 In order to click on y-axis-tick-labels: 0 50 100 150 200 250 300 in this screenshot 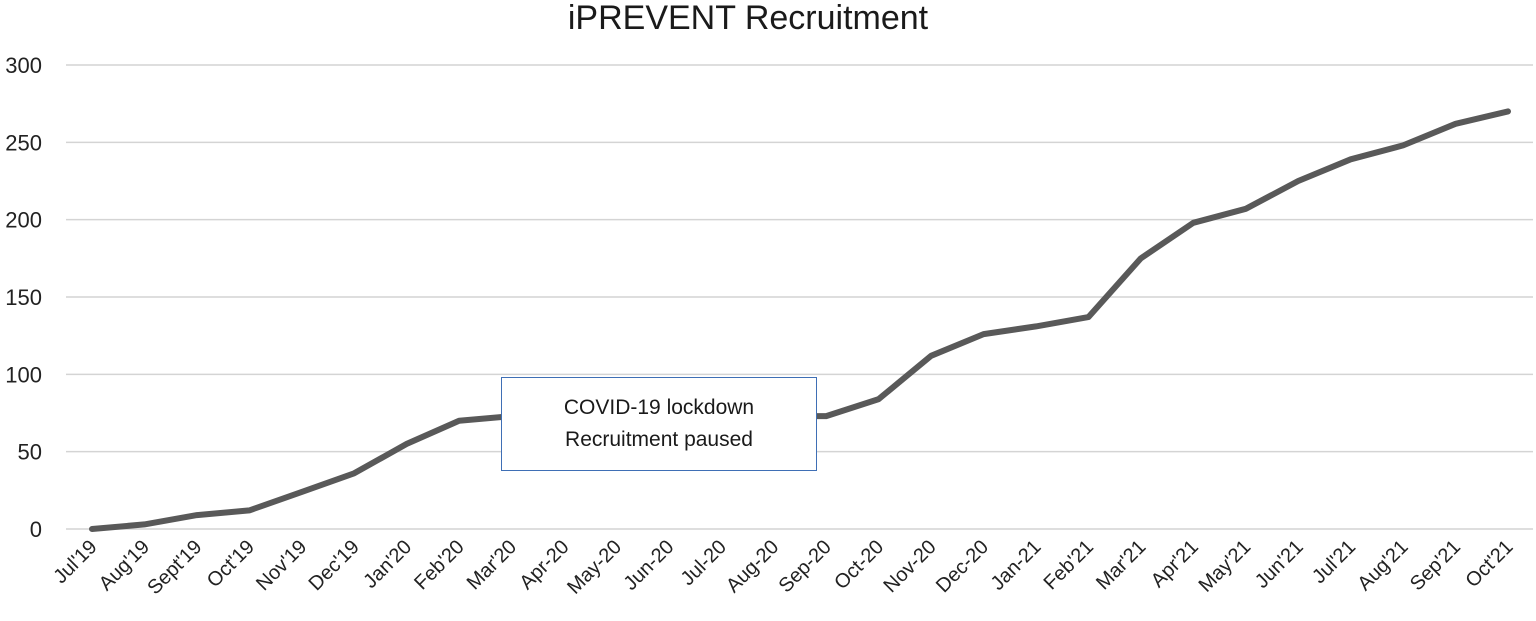, I will do `click(23, 297)`.